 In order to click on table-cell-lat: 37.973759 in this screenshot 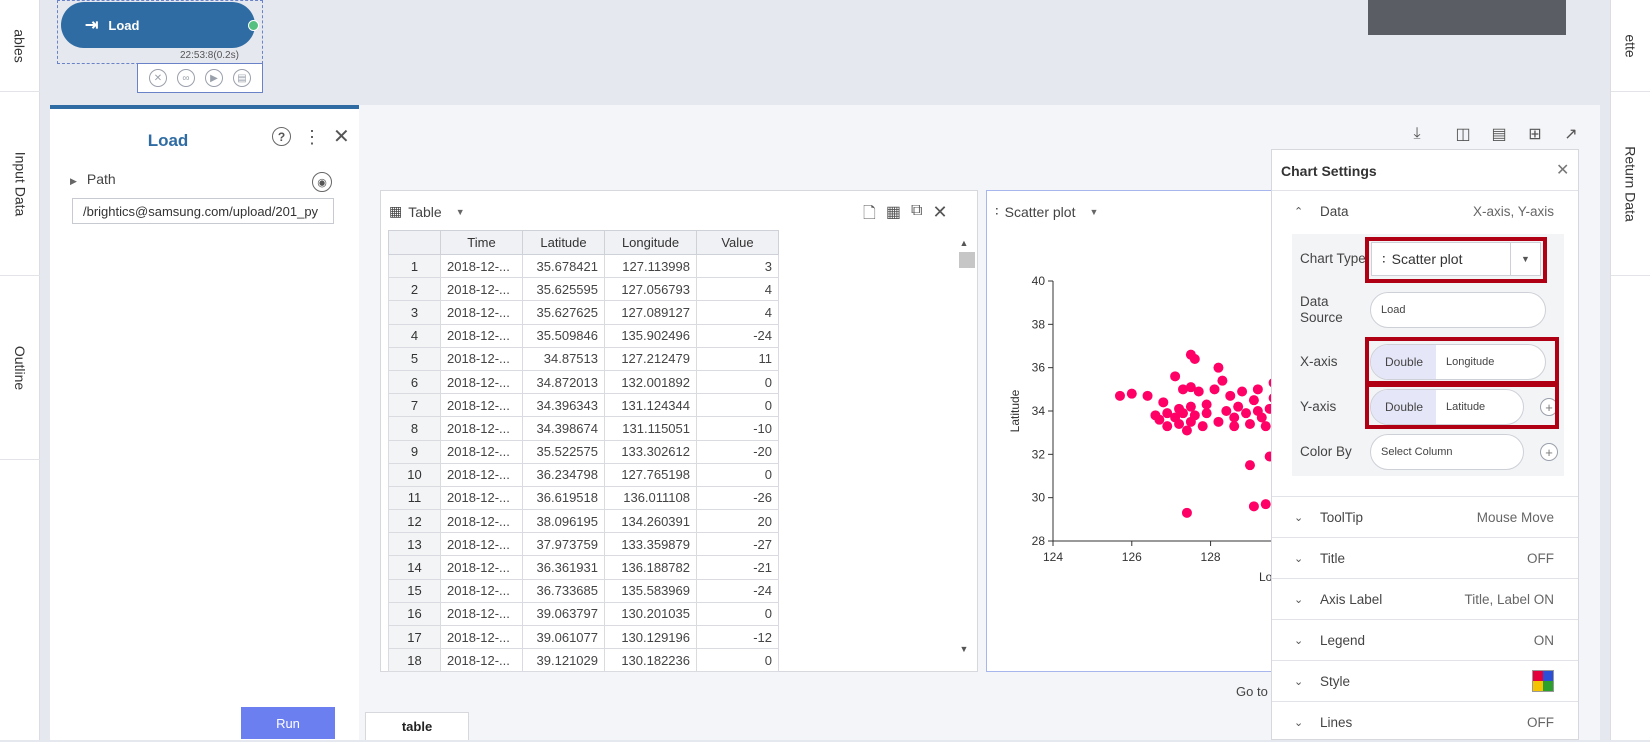, I will do `click(563, 544)`.